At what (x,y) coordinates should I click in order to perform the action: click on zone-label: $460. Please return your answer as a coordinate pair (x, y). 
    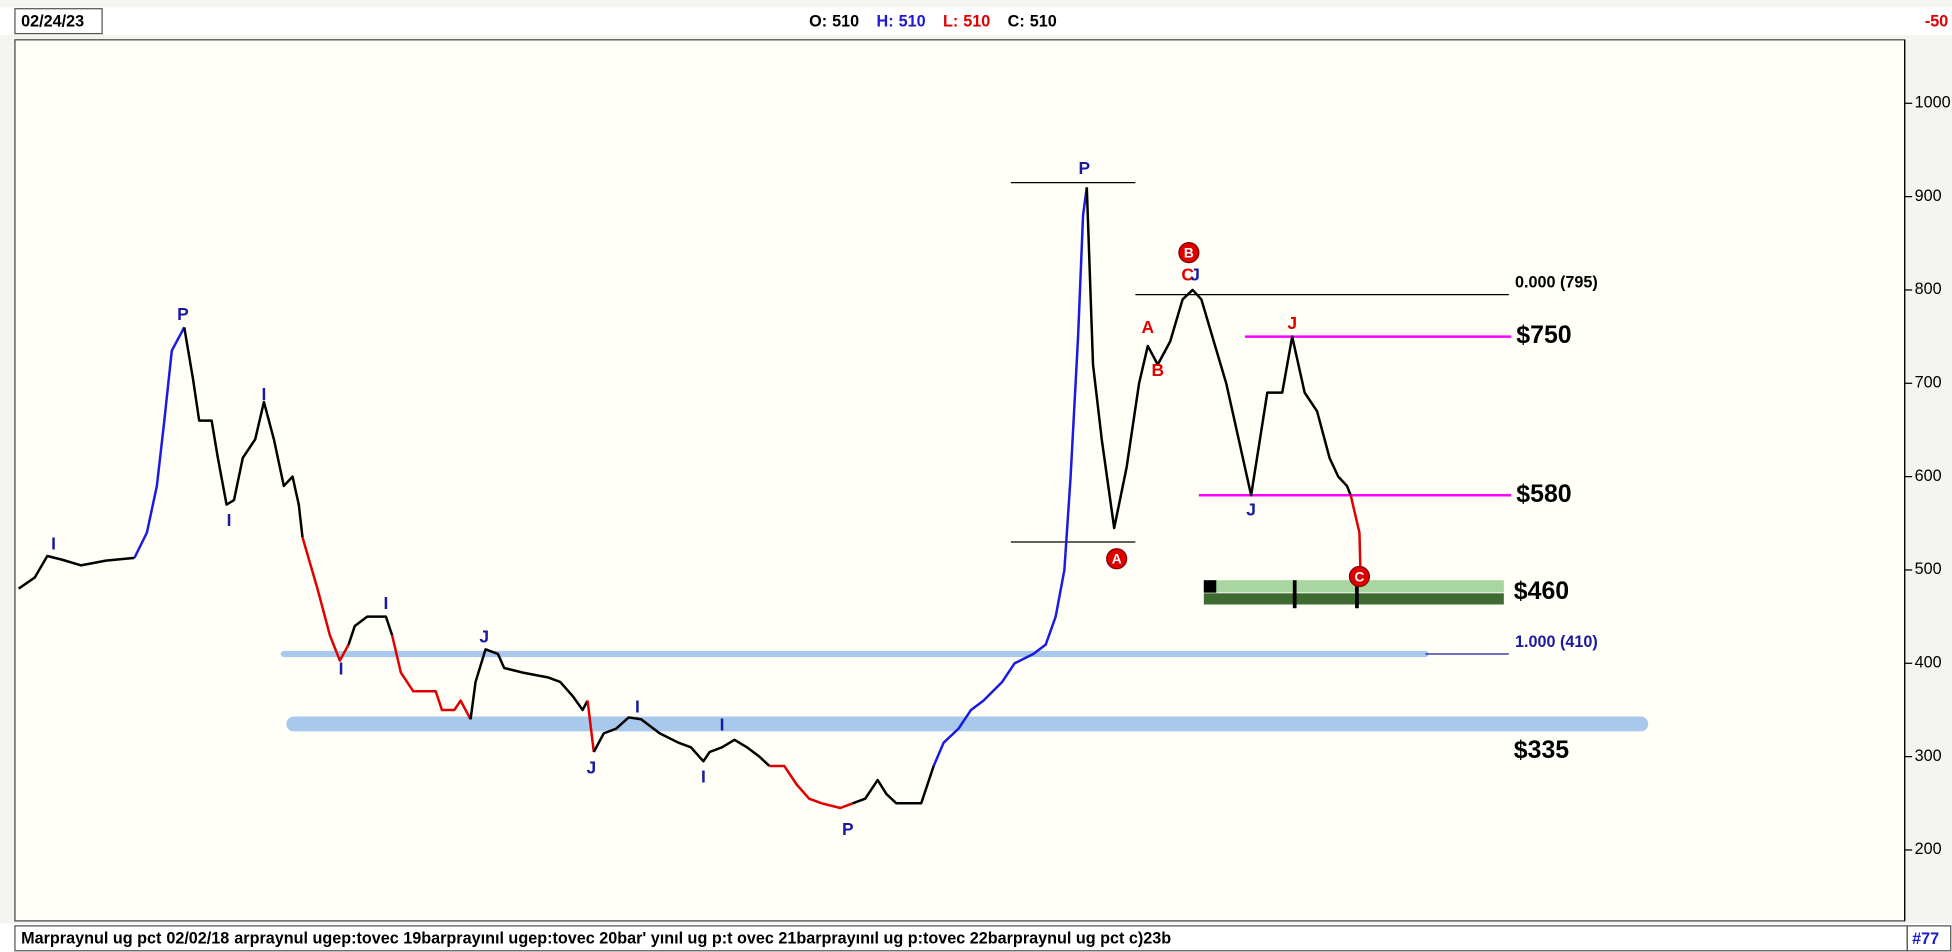
    Looking at the image, I should click on (1541, 591).